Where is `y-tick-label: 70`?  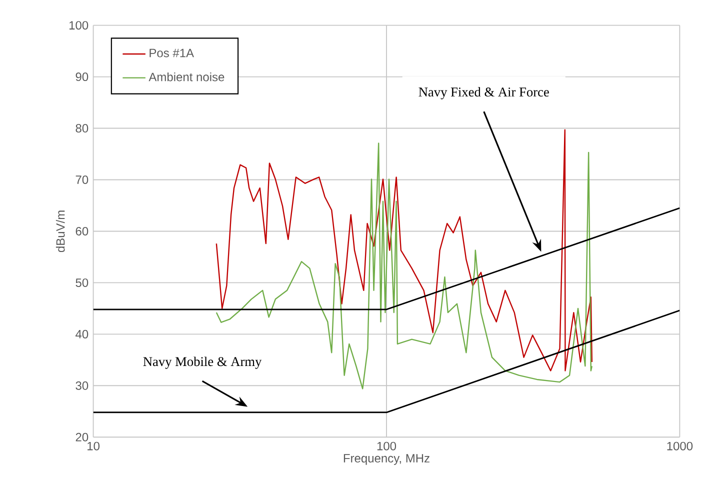 y-tick-label: 70 is located at coordinates (82, 179).